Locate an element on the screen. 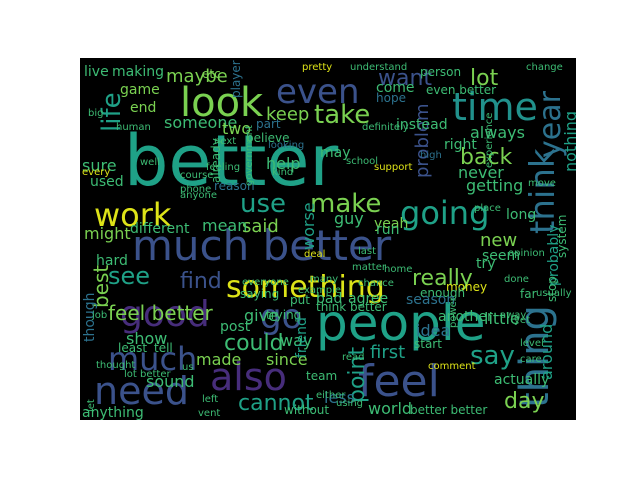  cloud-word: far is located at coordinates (528, 294).